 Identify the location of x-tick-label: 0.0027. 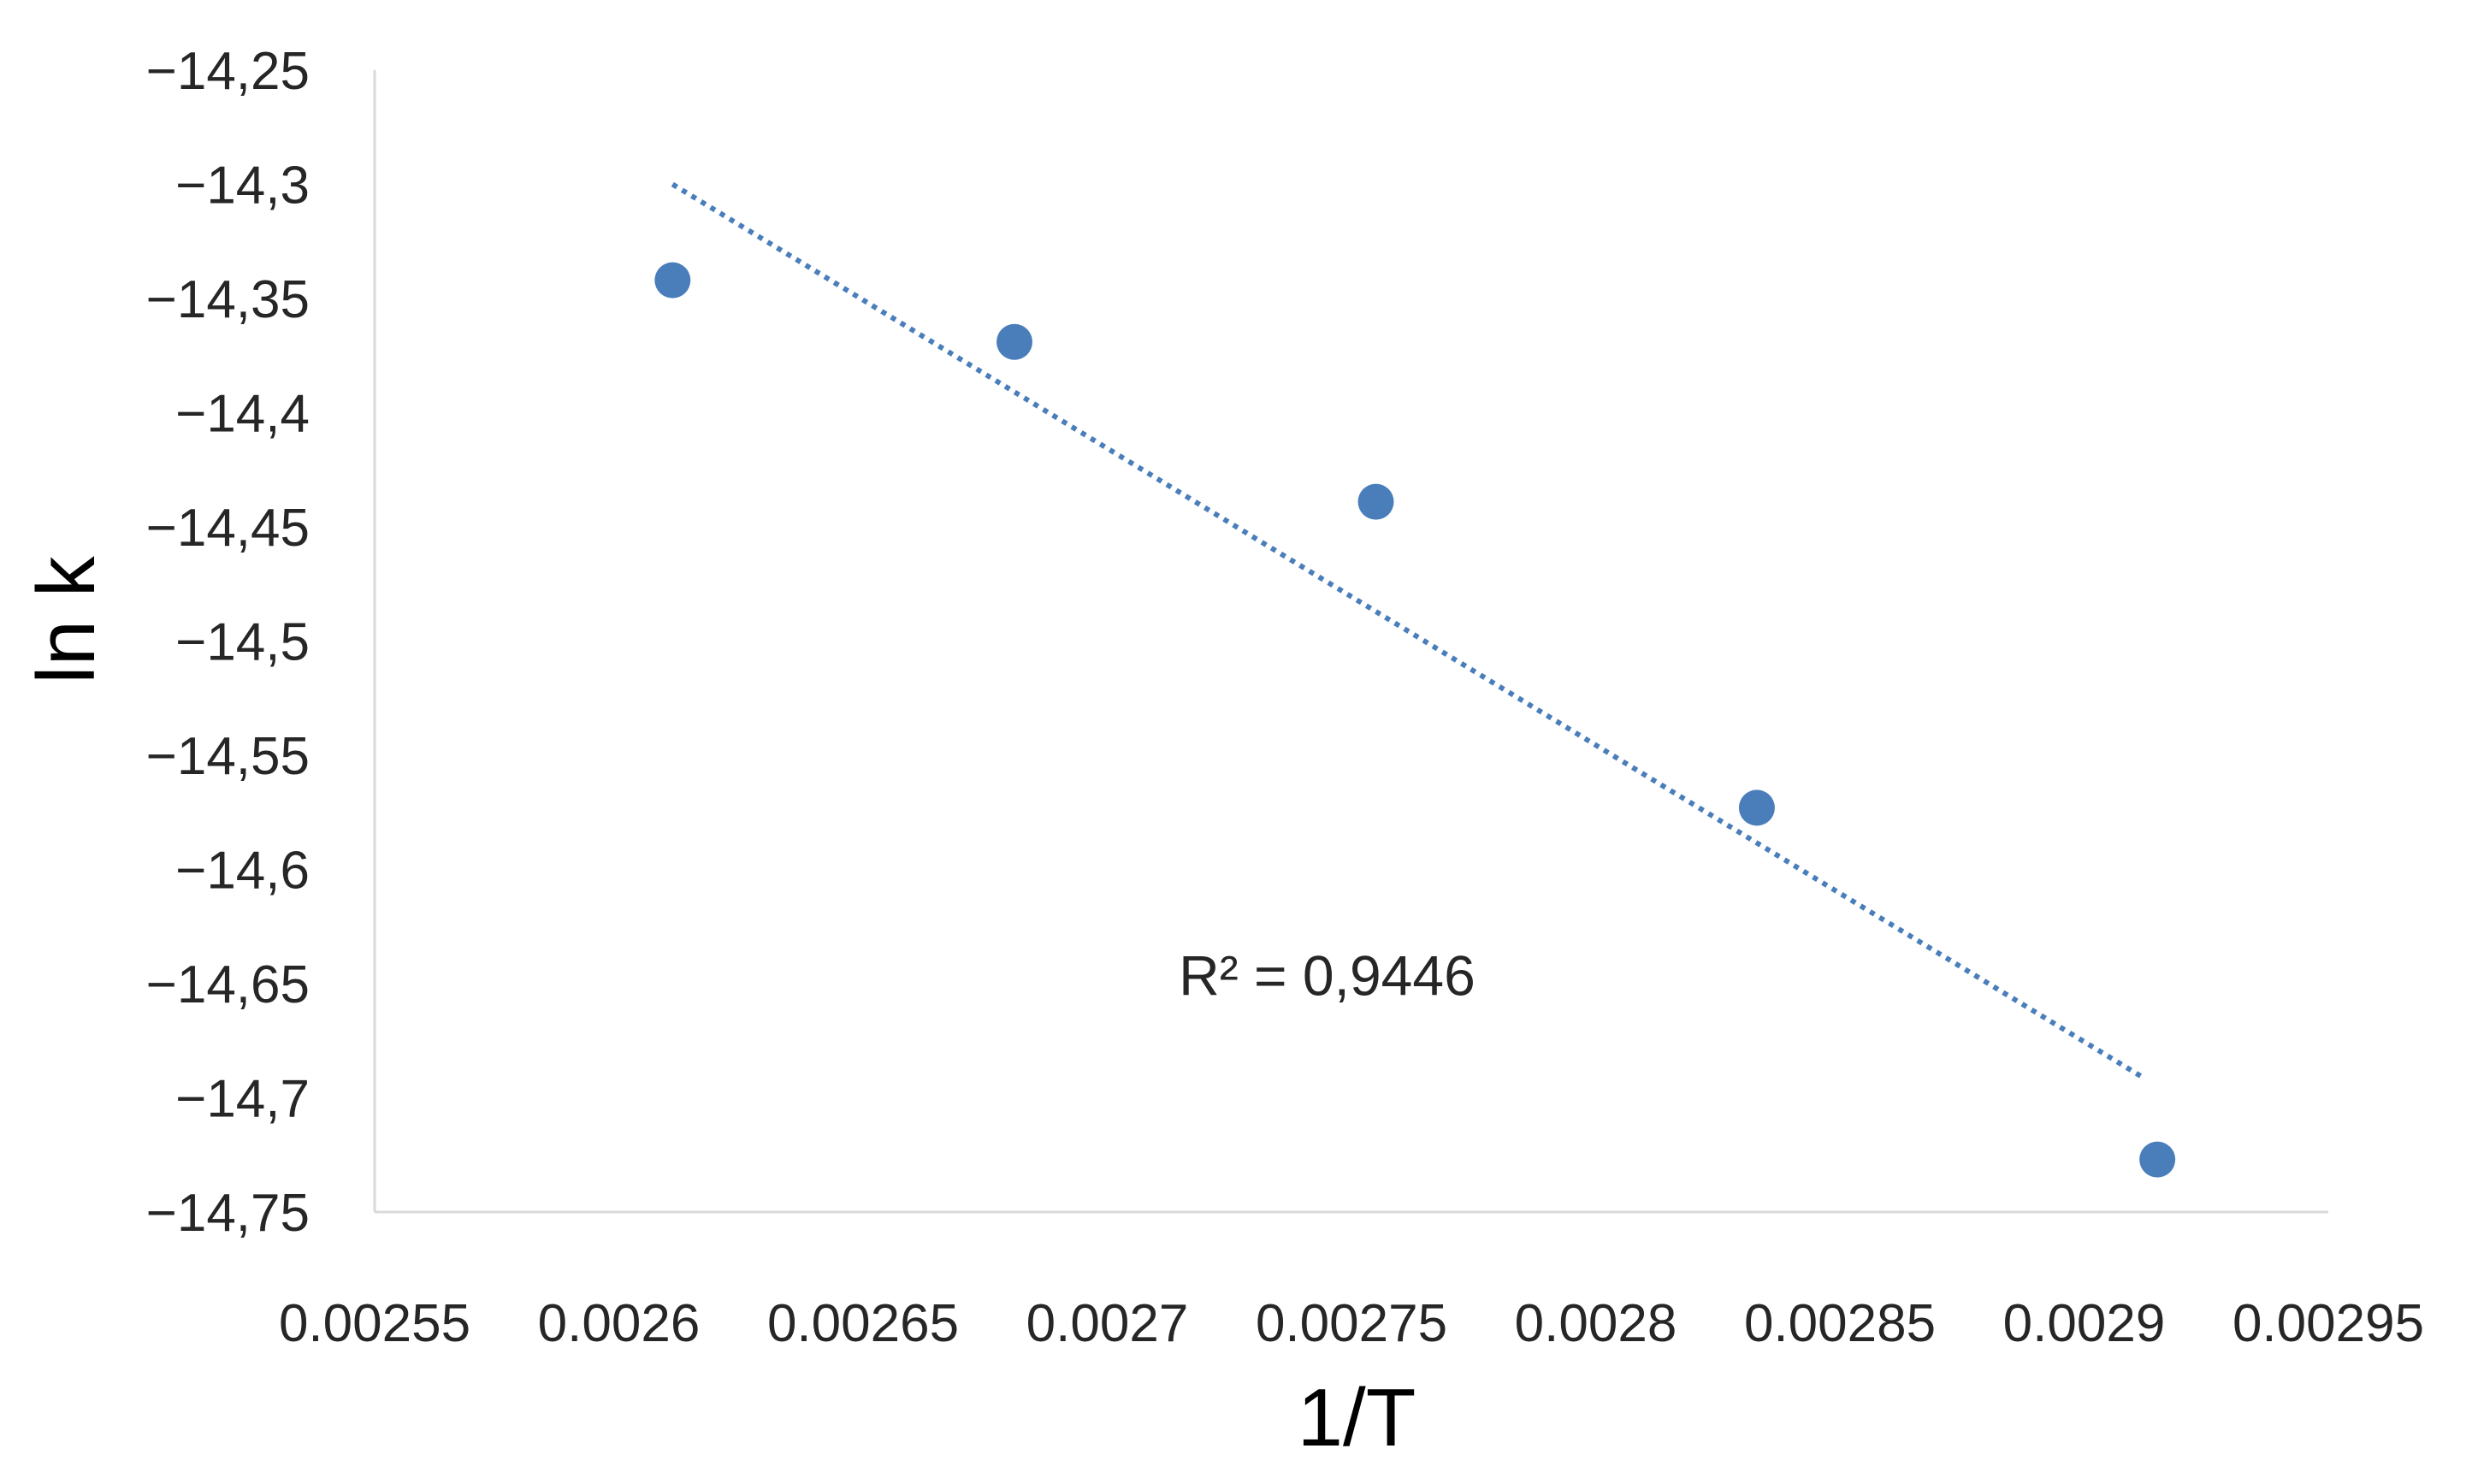
(1107, 1323).